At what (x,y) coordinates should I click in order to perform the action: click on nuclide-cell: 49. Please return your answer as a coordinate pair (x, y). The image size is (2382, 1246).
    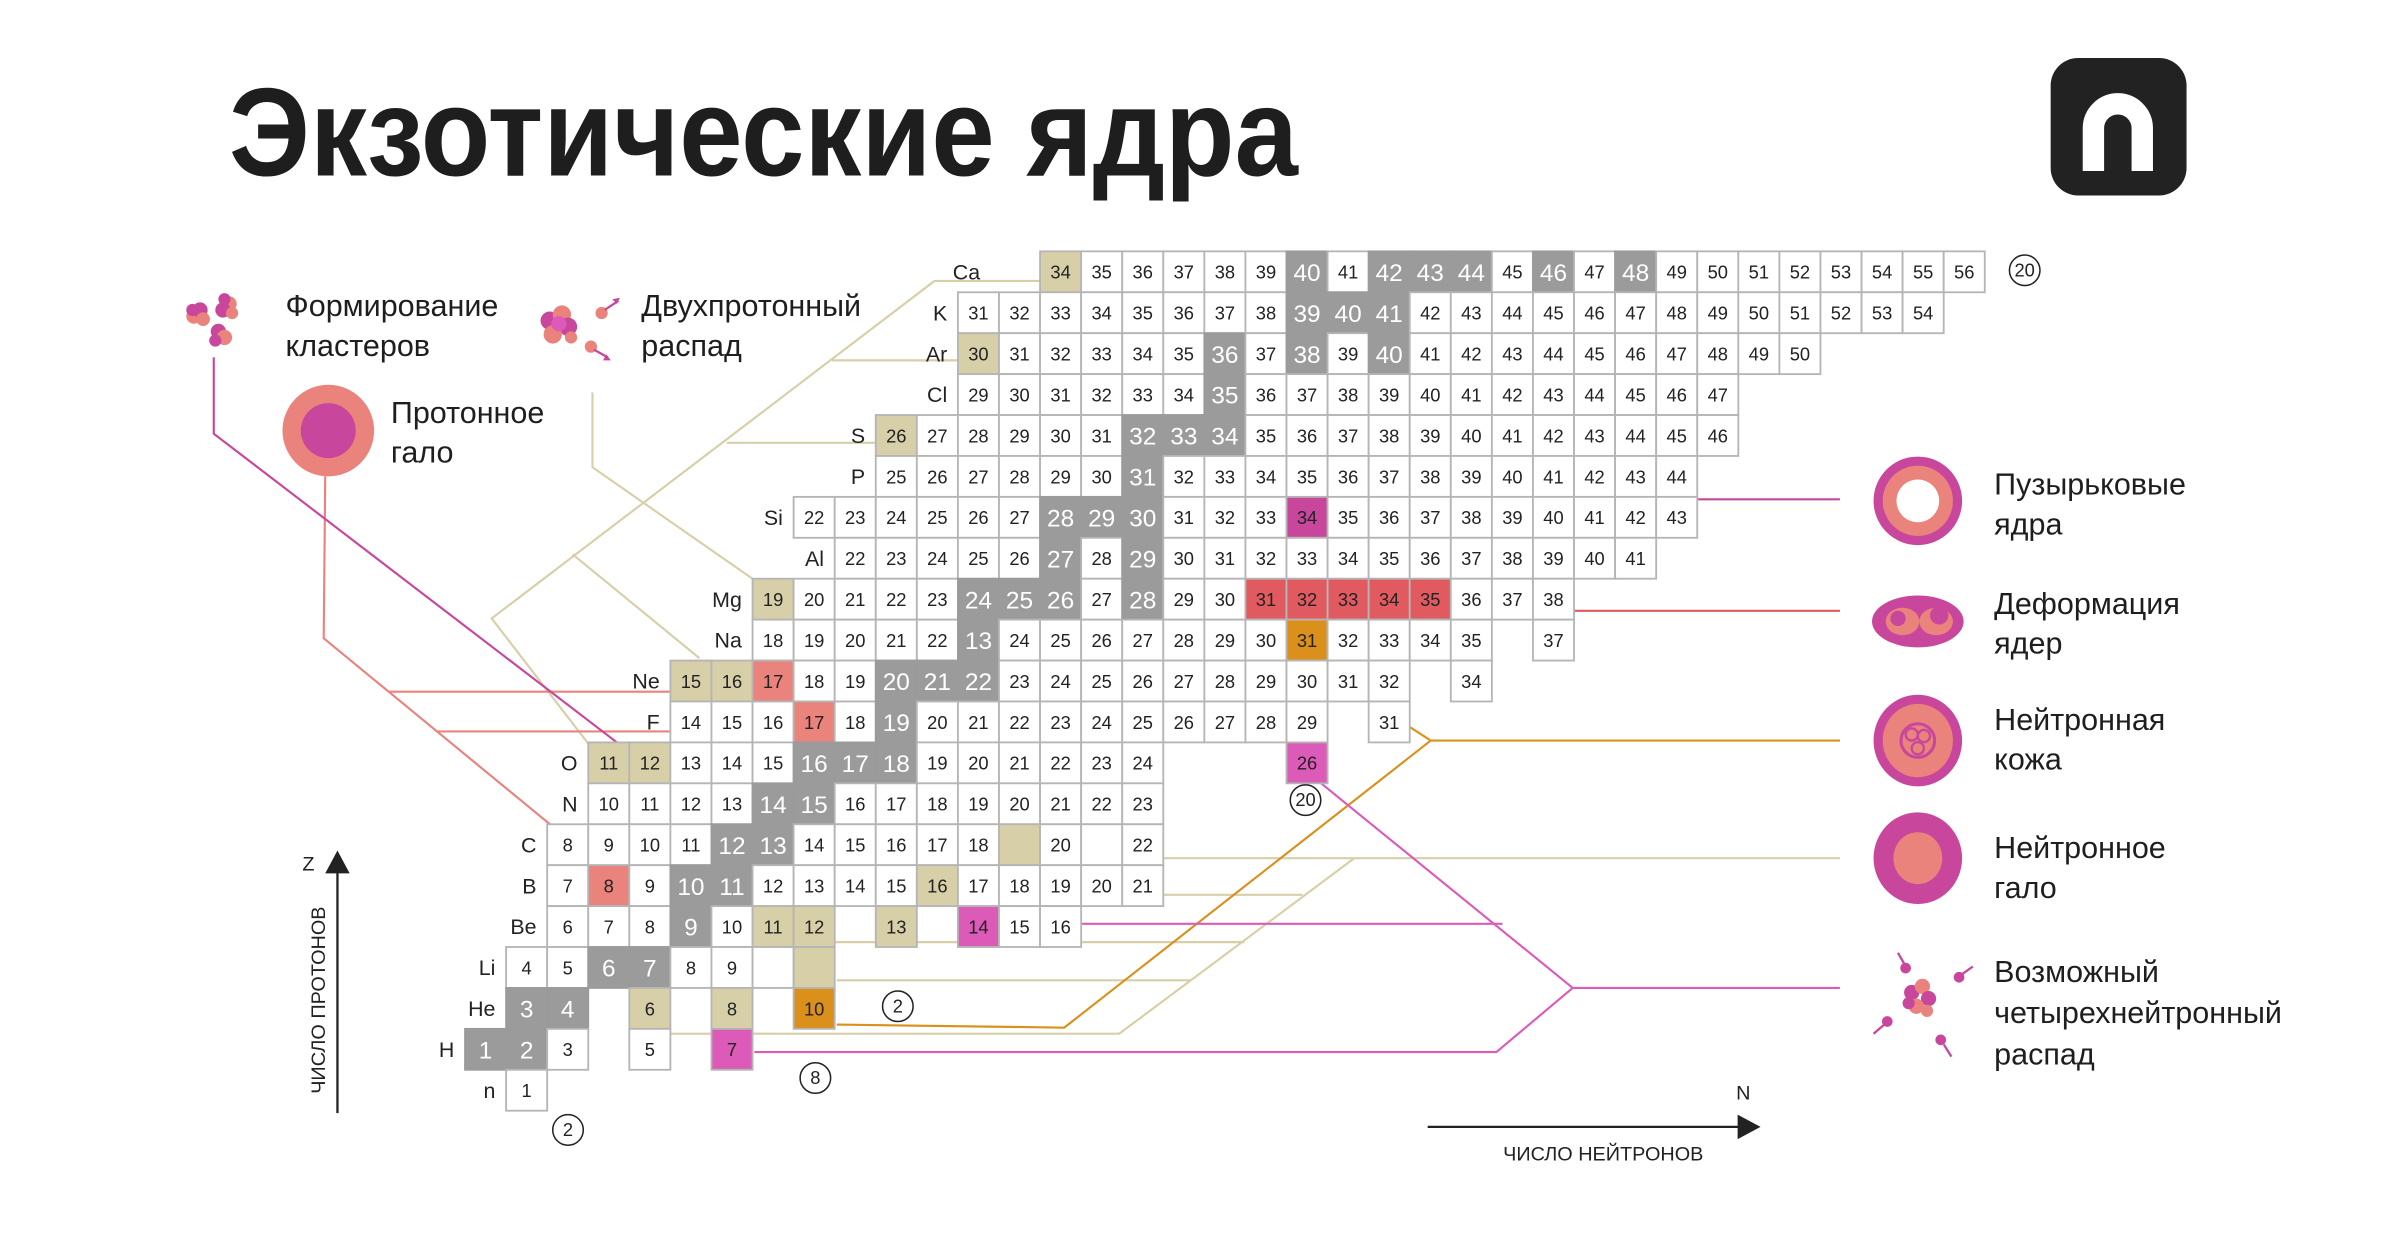
    Looking at the image, I should click on (1677, 272).